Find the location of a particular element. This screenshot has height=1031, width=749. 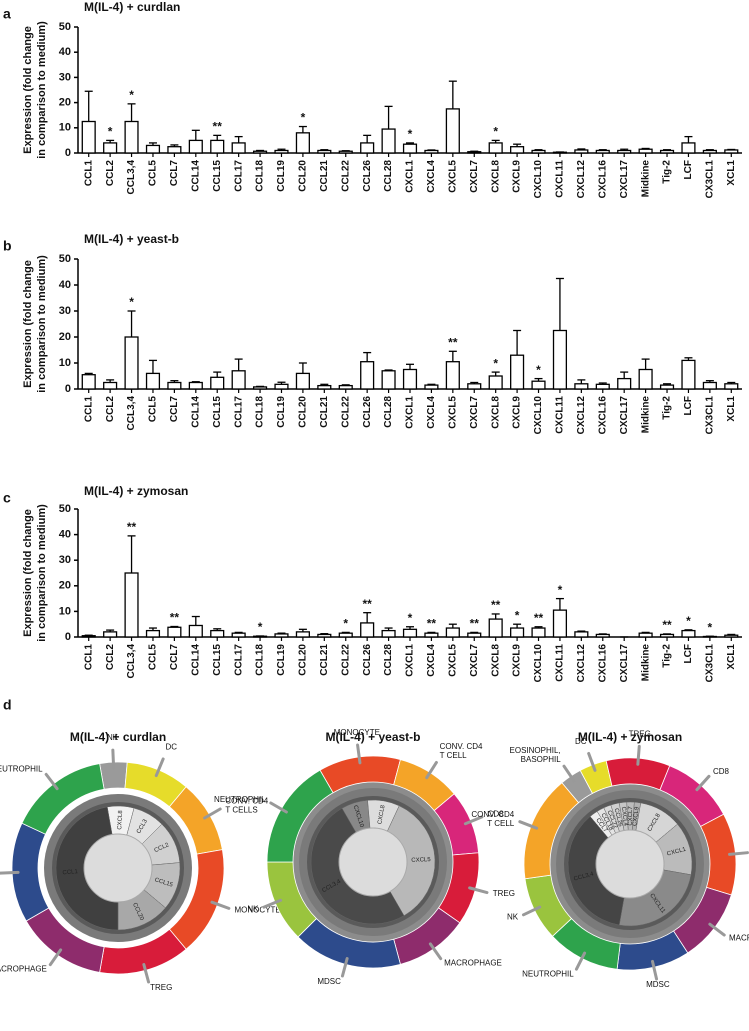

x-tick-label: CXCL5 is located at coordinates (452, 176).